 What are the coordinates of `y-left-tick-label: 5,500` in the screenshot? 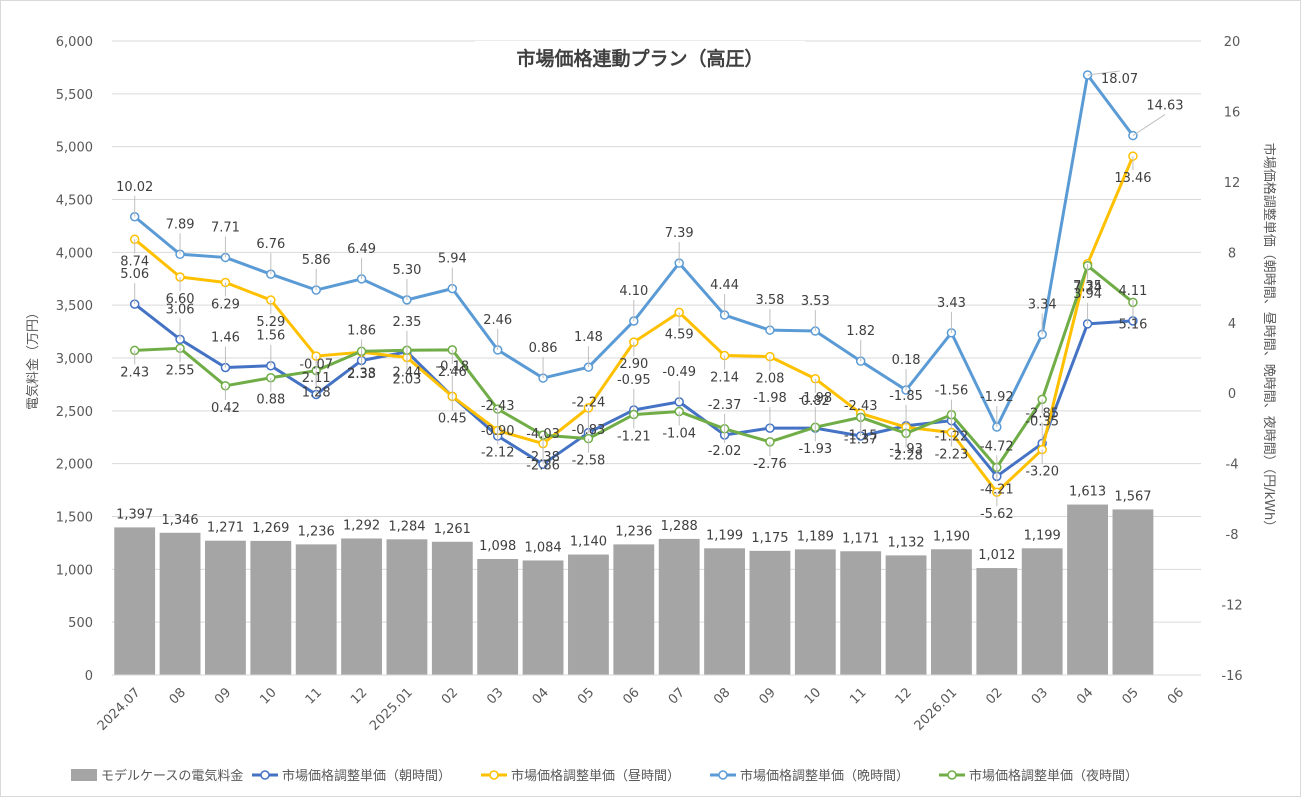 It's located at (74, 95).